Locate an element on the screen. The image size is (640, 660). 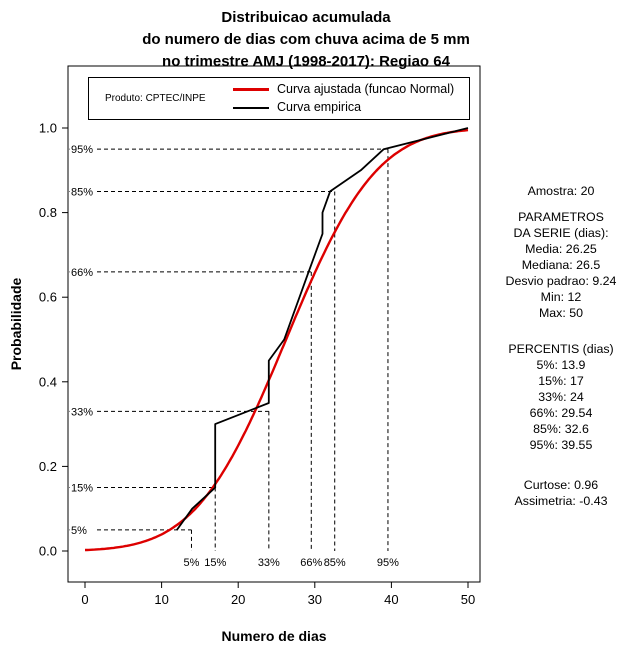
legend-entry-fitted: Curva ajustada (funcao Normal) is located at coordinates (343, 89).